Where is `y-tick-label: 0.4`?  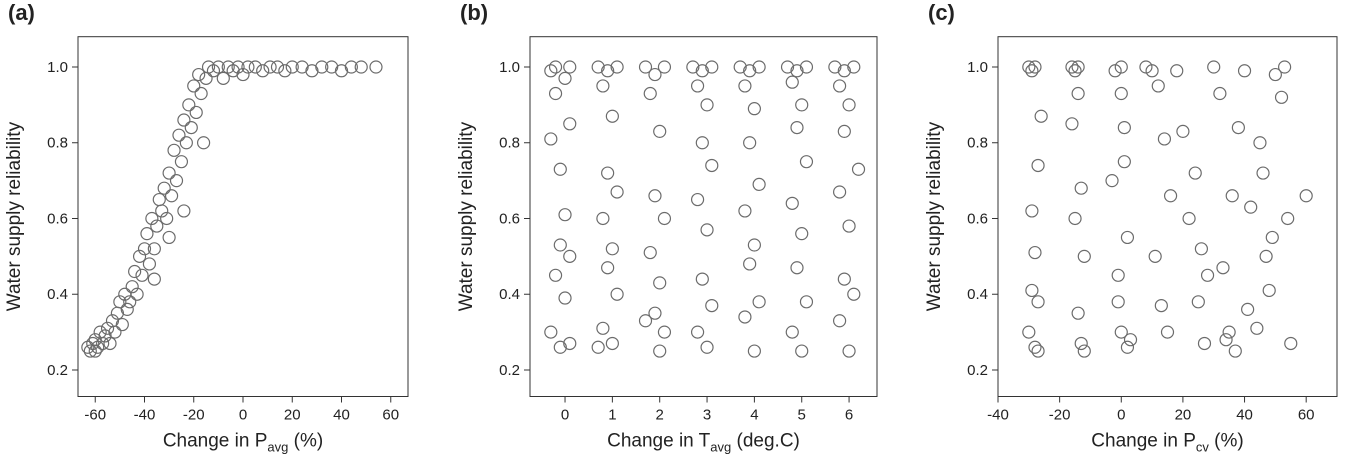
y-tick-label: 0.4 is located at coordinates (509, 294).